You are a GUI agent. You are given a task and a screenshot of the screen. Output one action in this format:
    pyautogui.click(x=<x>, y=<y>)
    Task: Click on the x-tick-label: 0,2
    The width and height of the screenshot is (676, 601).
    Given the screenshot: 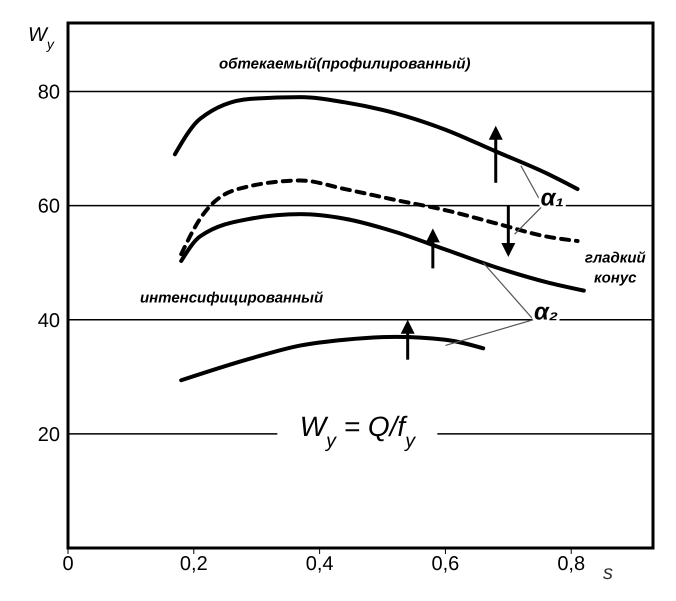 What is the action you would take?
    pyautogui.click(x=194, y=564)
    